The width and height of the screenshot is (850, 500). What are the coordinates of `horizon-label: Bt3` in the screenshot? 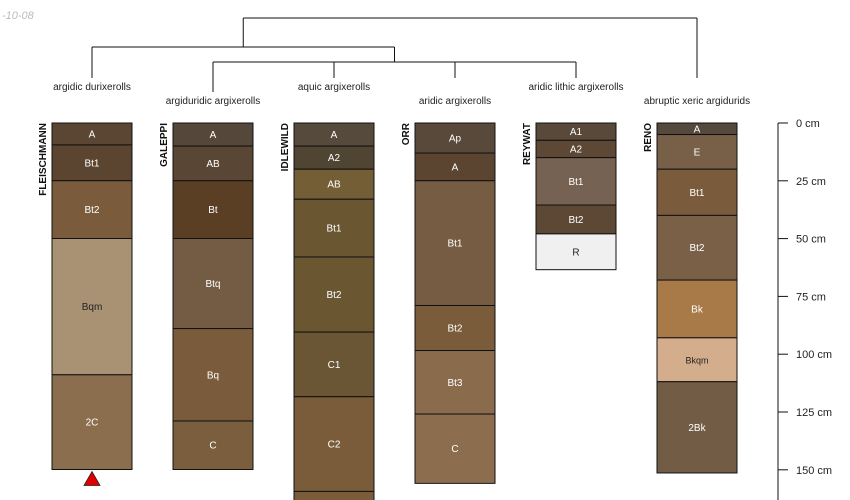 It's located at (454, 383).